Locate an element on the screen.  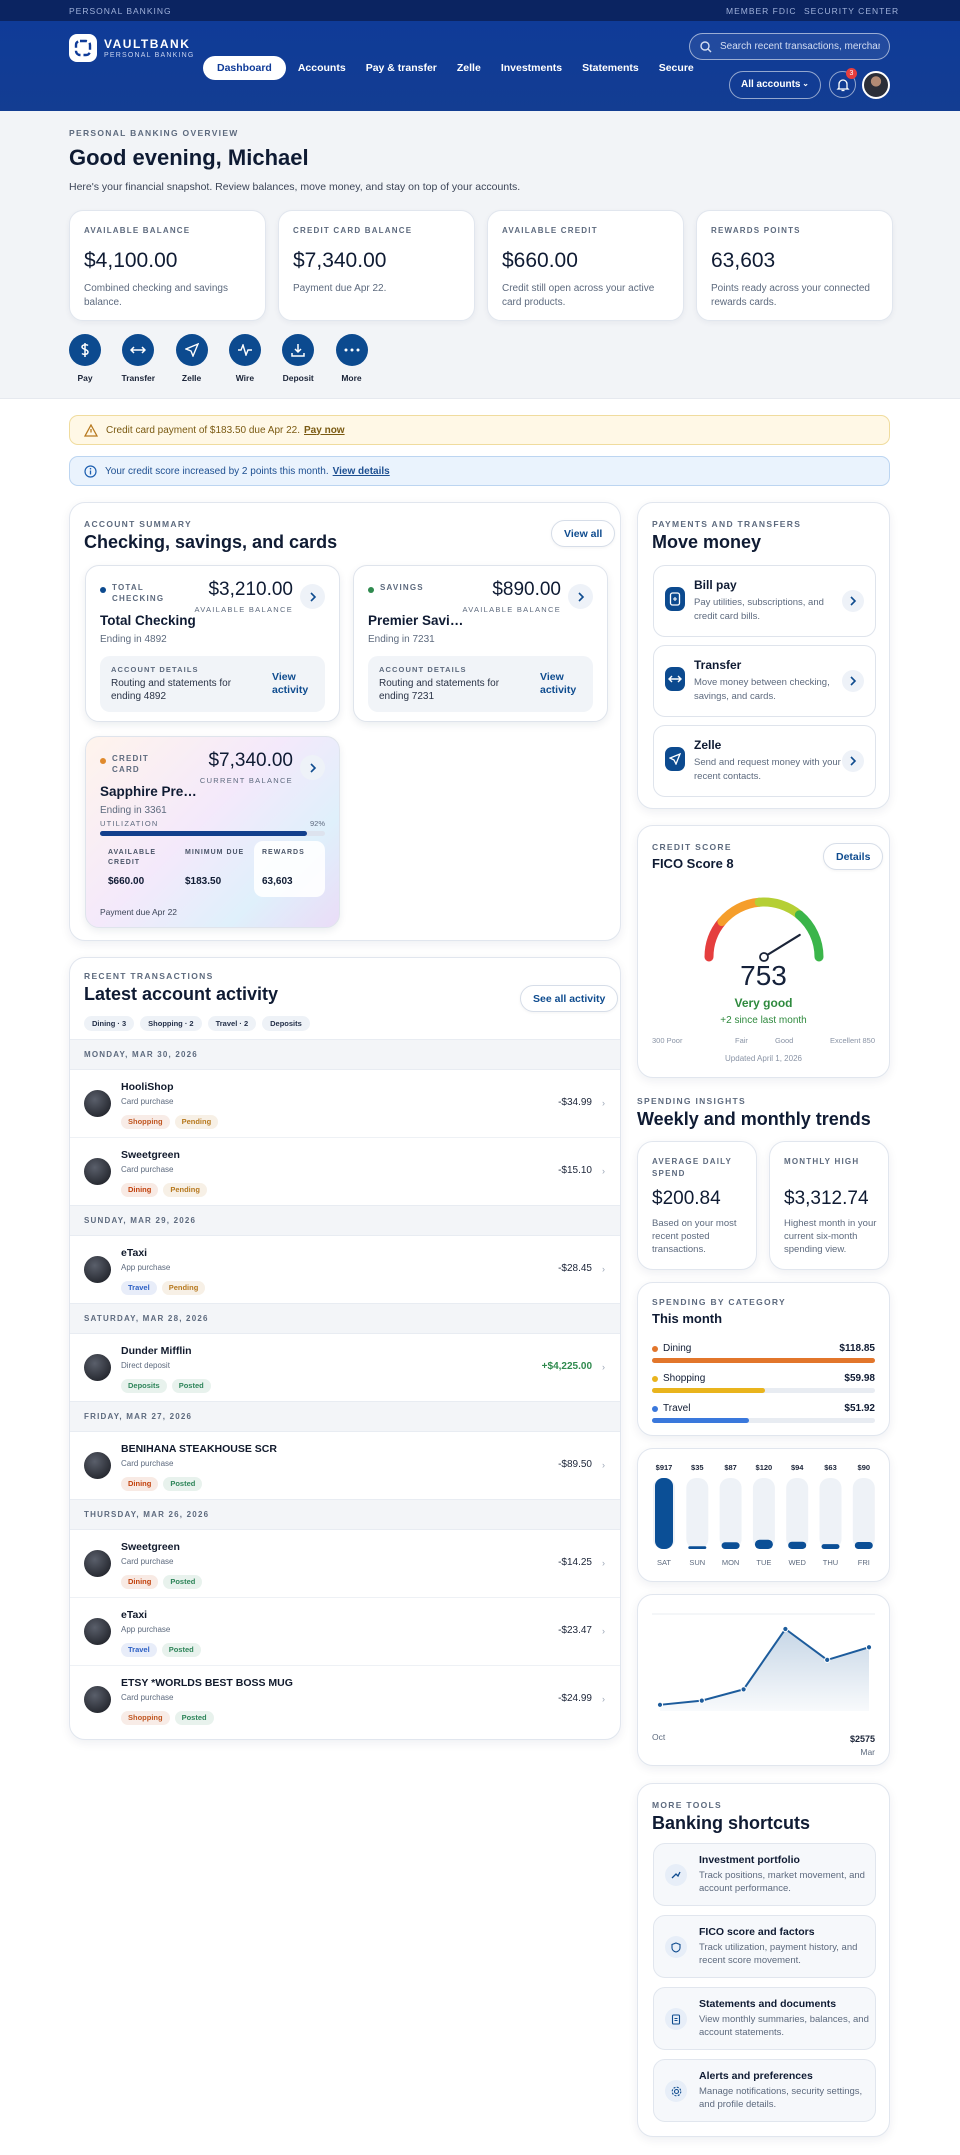
nav-item: Investments is located at coordinates (531, 68).